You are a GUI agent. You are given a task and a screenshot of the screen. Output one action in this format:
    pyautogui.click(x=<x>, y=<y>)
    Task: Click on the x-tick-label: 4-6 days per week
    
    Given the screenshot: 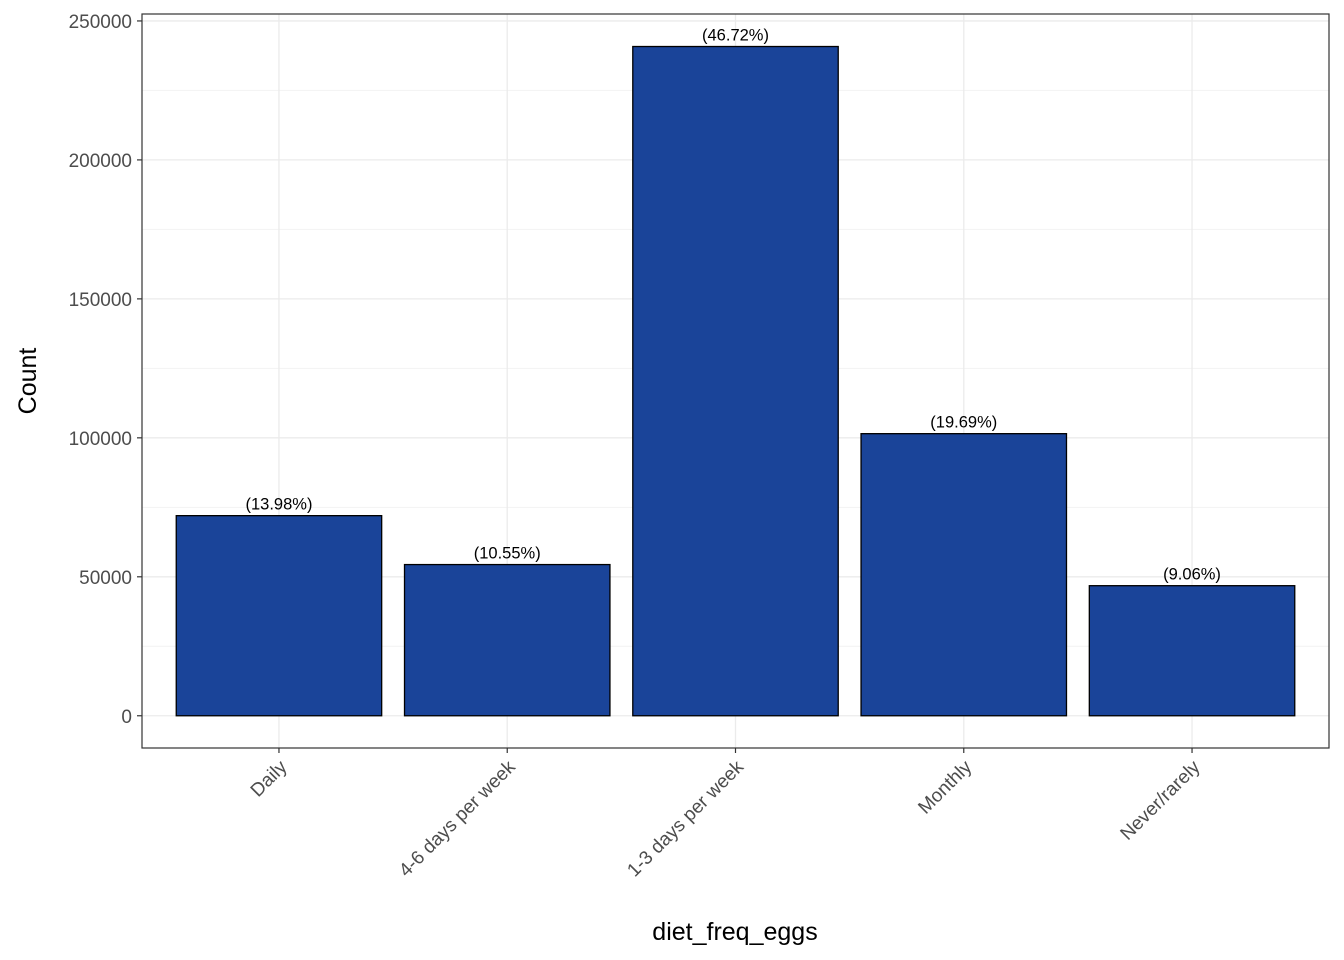 What is the action you would take?
    pyautogui.click(x=457, y=818)
    